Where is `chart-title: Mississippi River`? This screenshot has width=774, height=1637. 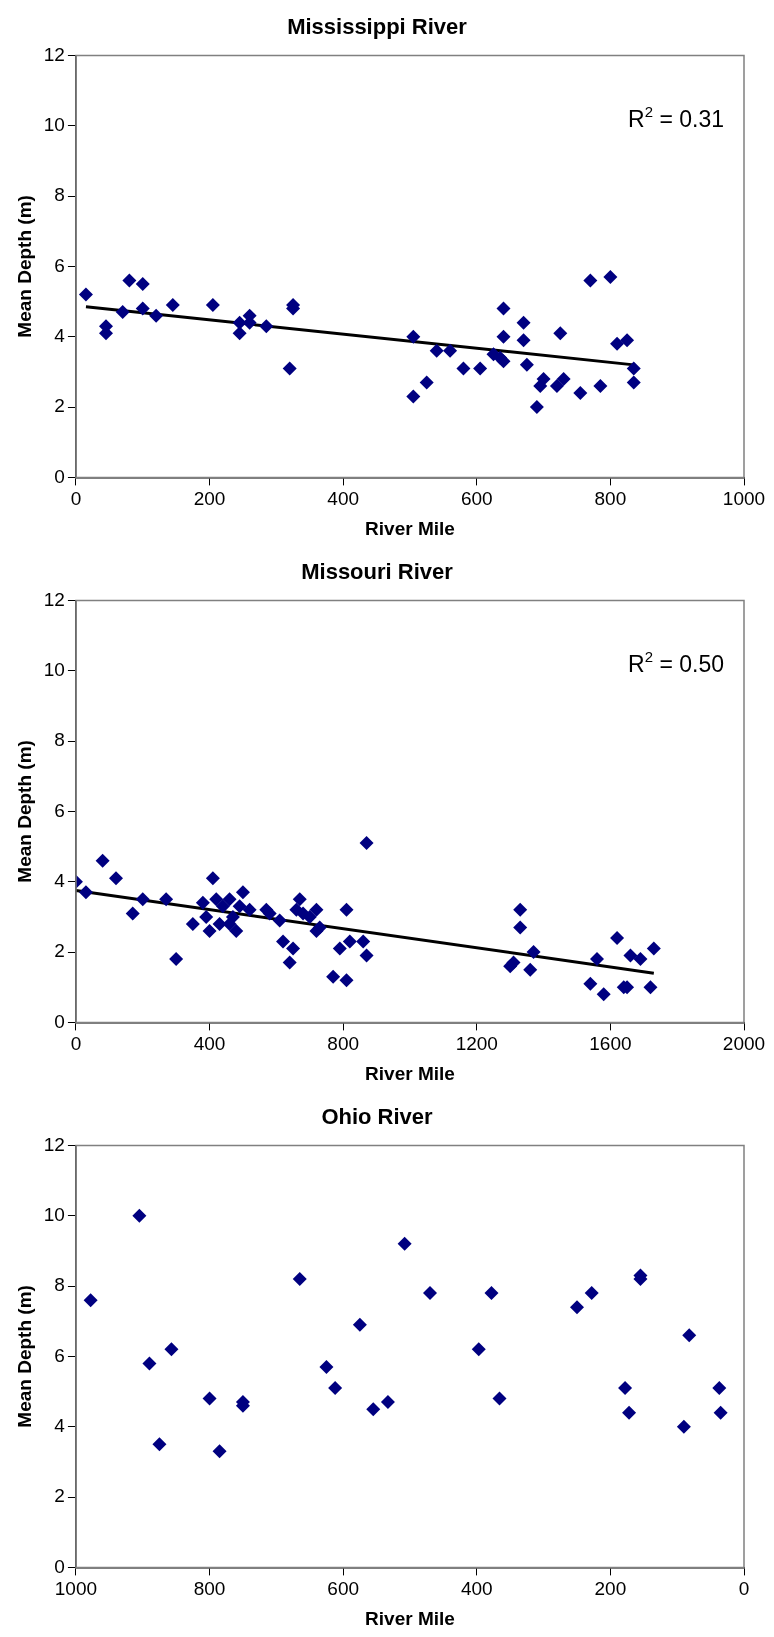
chart-title: Mississippi River is located at coordinates (377, 27).